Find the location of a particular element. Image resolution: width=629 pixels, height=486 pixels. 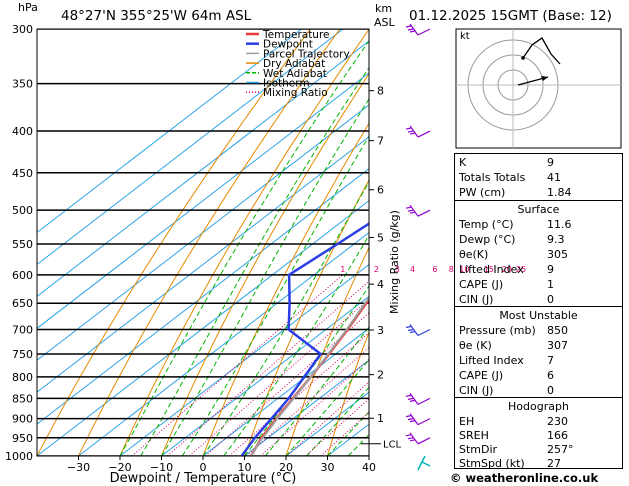

mixing-ratio-label: 10 is located at coordinates (464, 269).